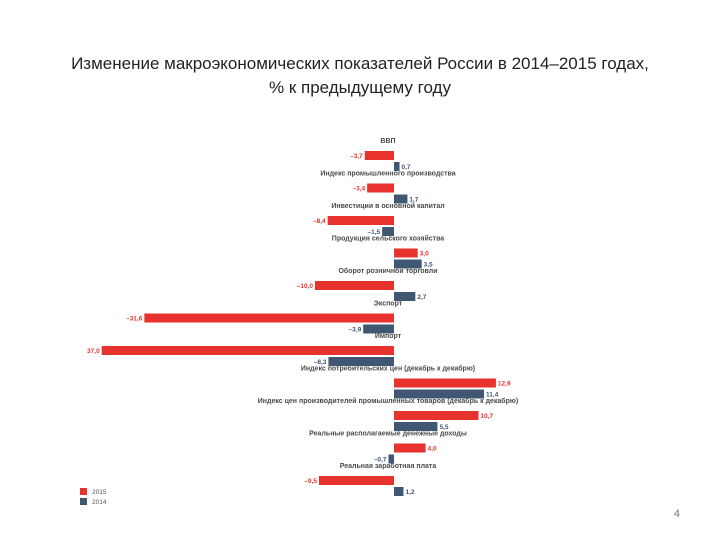  I want to click on data-label: 2,7, so click(421, 297).